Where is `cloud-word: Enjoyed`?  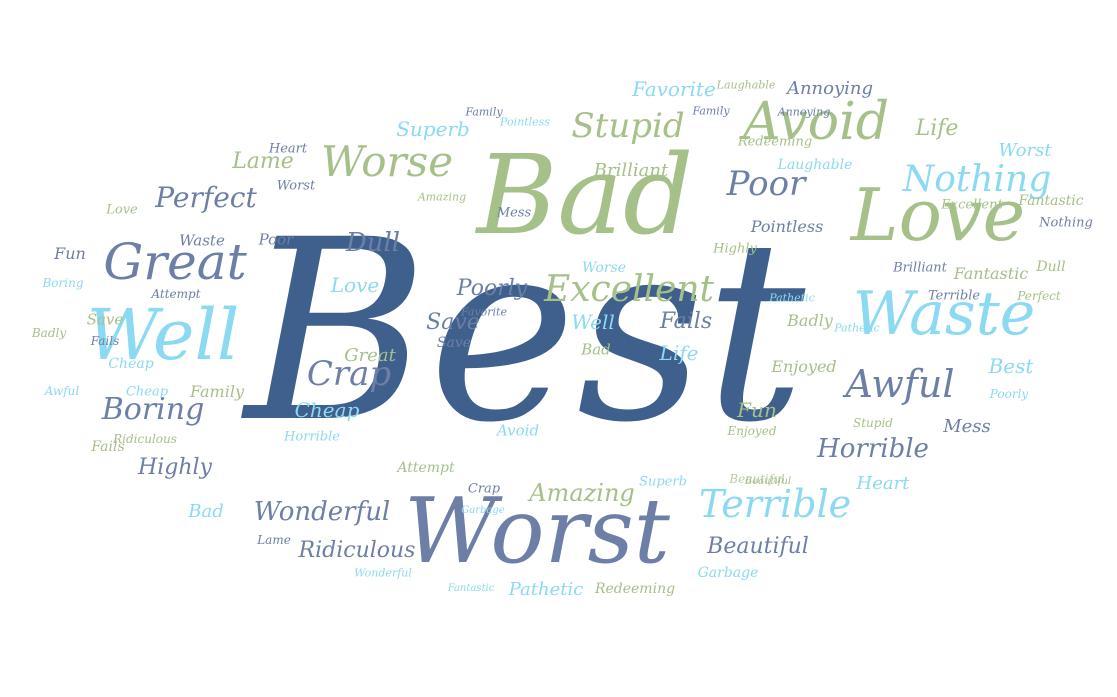 cloud-word: Enjoyed is located at coordinates (752, 431).